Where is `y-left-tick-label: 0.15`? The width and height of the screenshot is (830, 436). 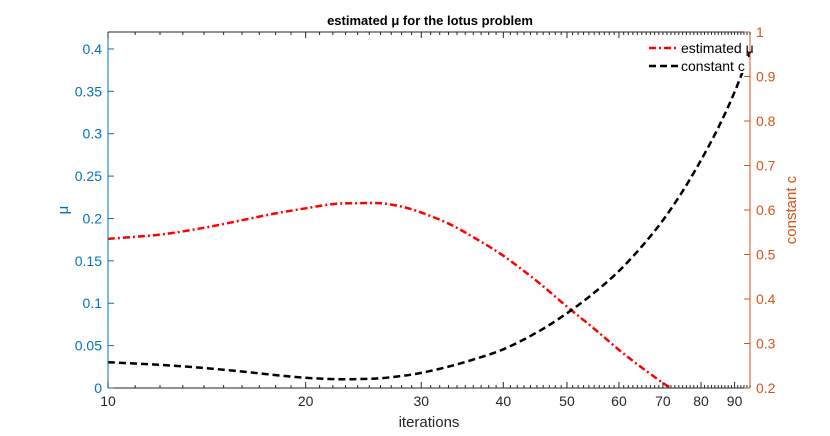
y-left-tick-label: 0.15 is located at coordinates (88, 261).